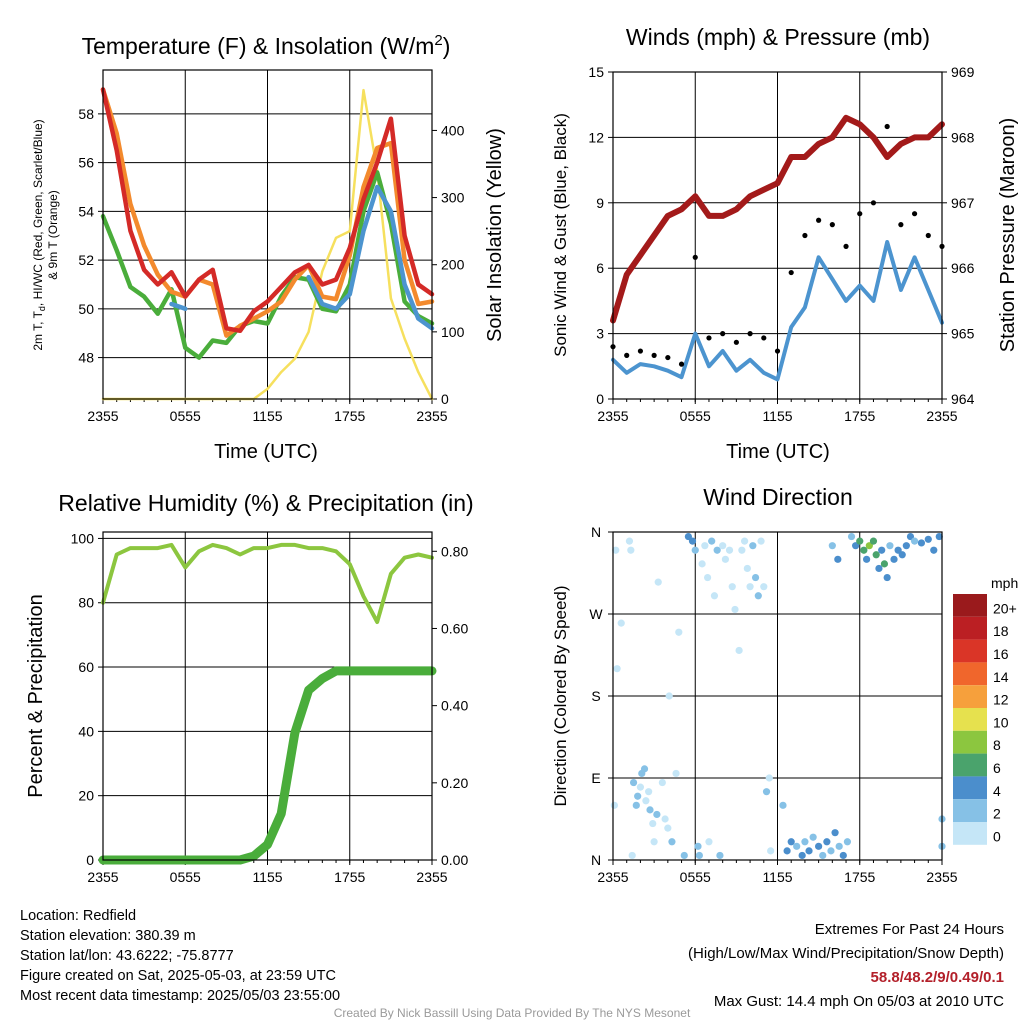 The height and width of the screenshot is (1024, 1024). What do you see at coordinates (86, 114) in the screenshot?
I see `y-tick-label: 58` at bounding box center [86, 114].